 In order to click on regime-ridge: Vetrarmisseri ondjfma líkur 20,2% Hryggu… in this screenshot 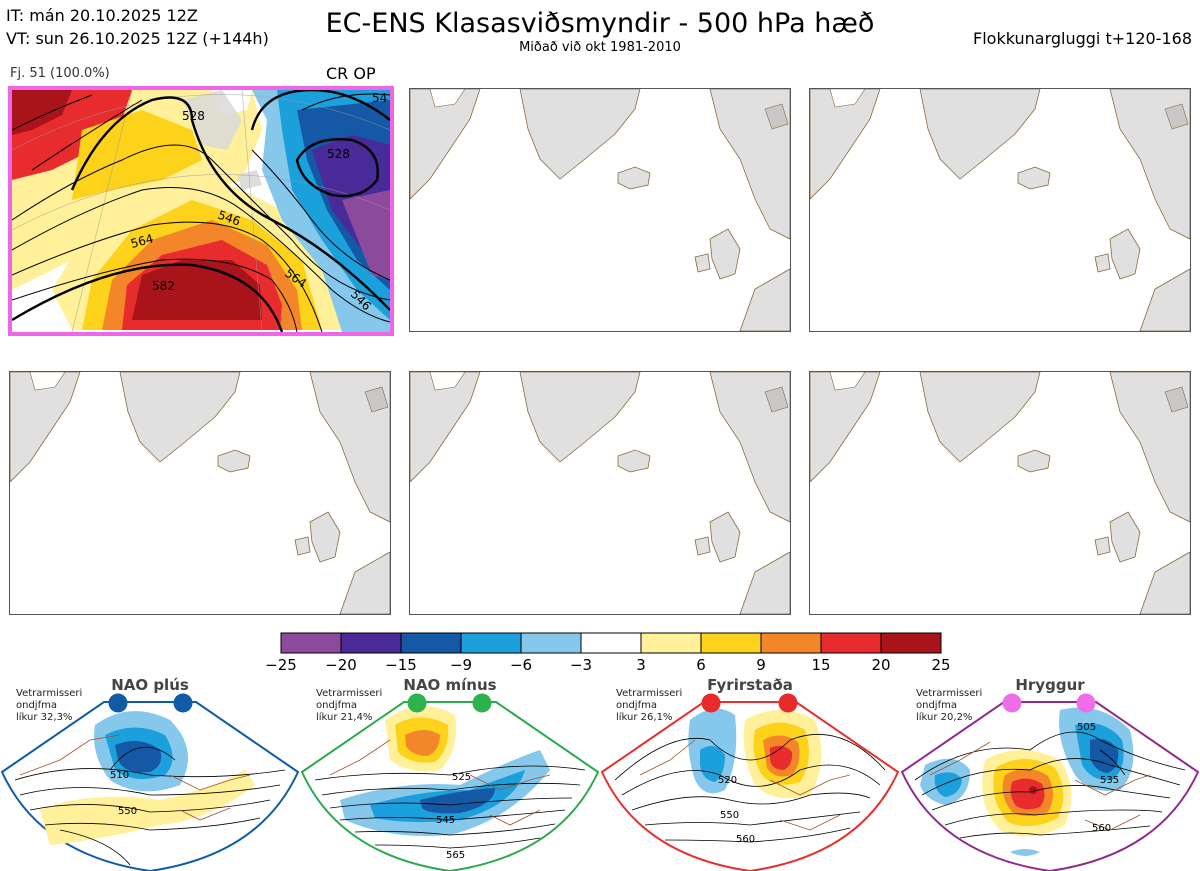, I will do `click(1050, 773)`.